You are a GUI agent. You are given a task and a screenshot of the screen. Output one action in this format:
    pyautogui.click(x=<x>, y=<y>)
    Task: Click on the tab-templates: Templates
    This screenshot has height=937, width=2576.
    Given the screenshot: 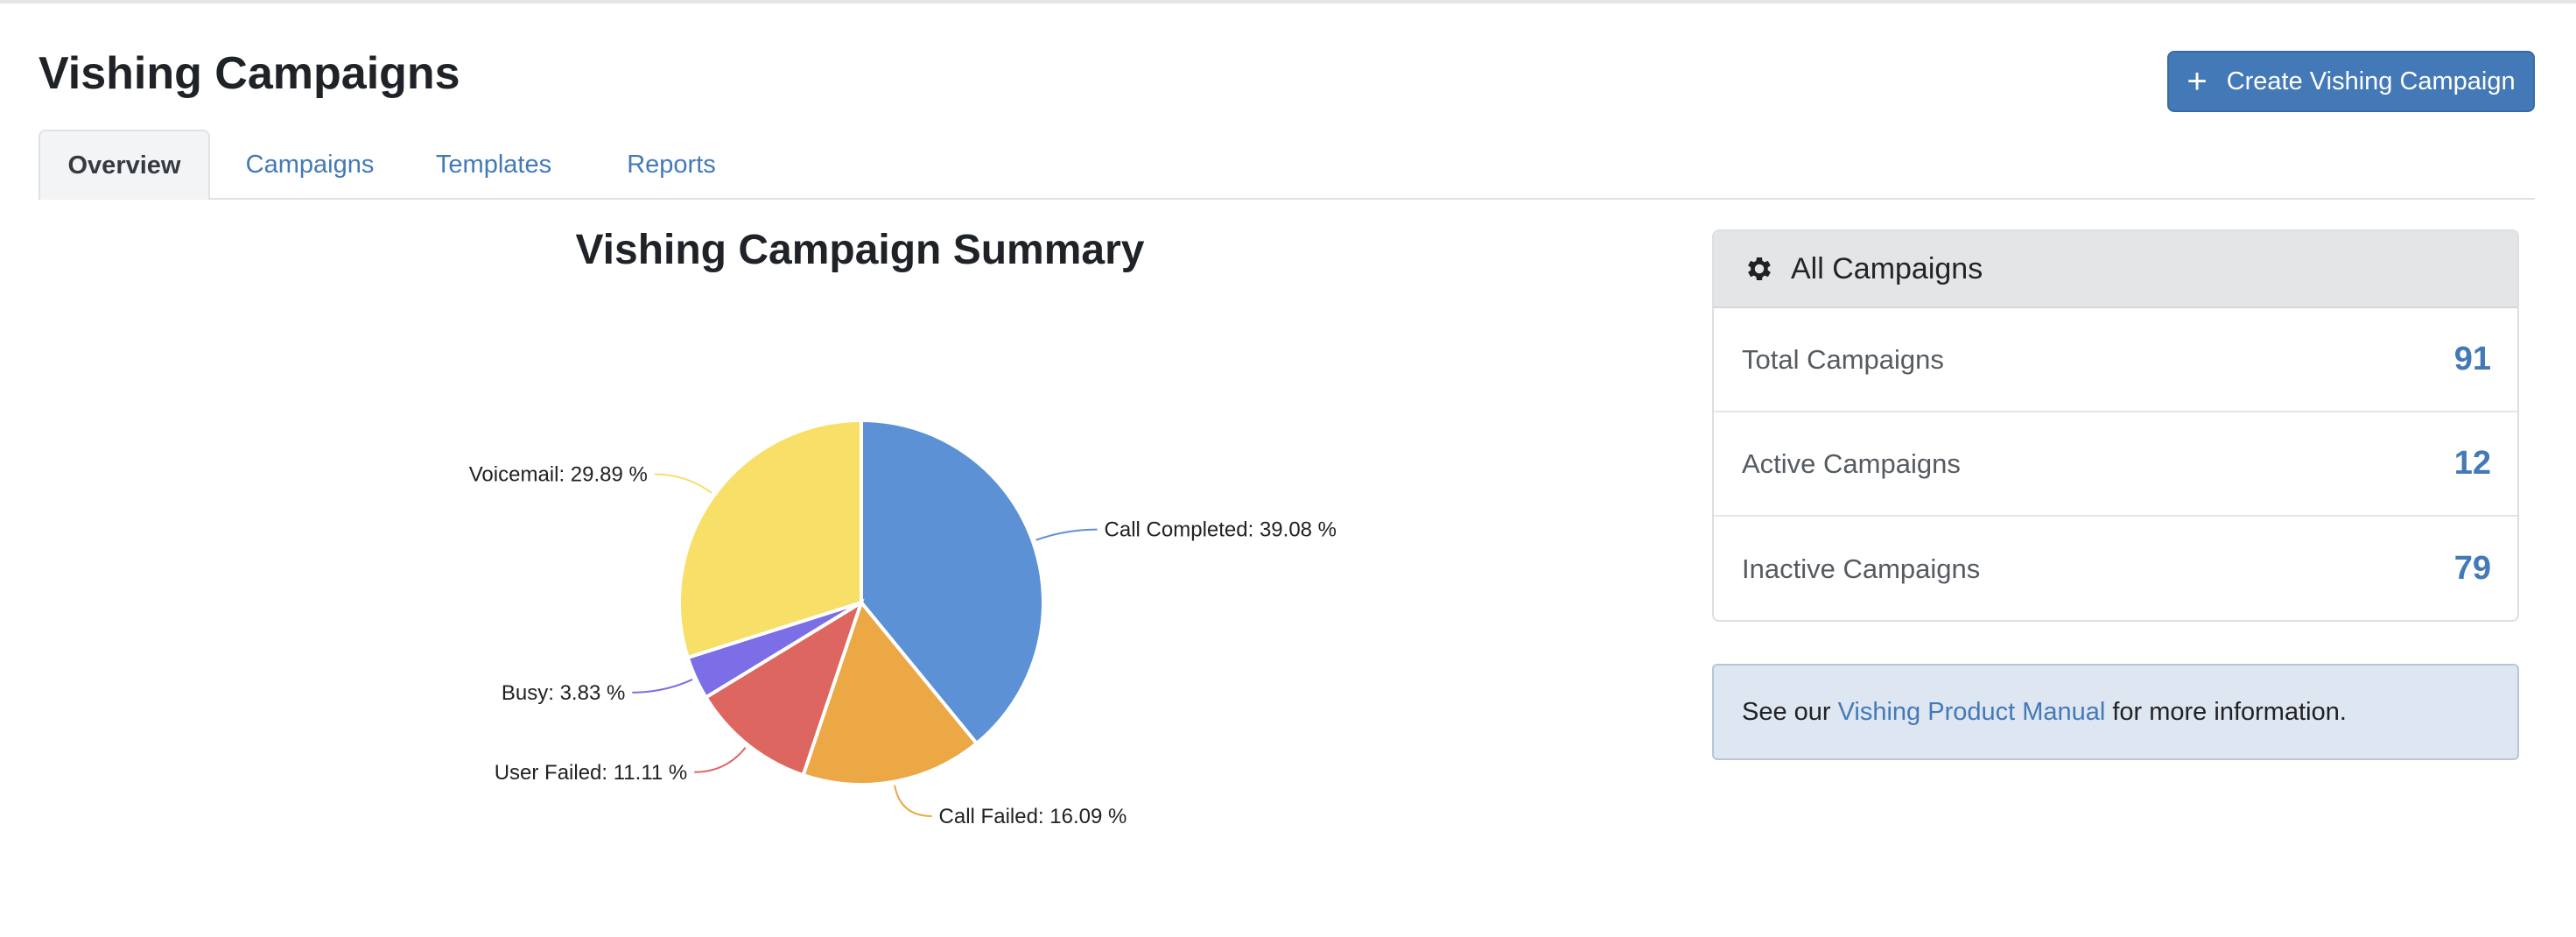 What is the action you would take?
    pyautogui.click(x=493, y=164)
    